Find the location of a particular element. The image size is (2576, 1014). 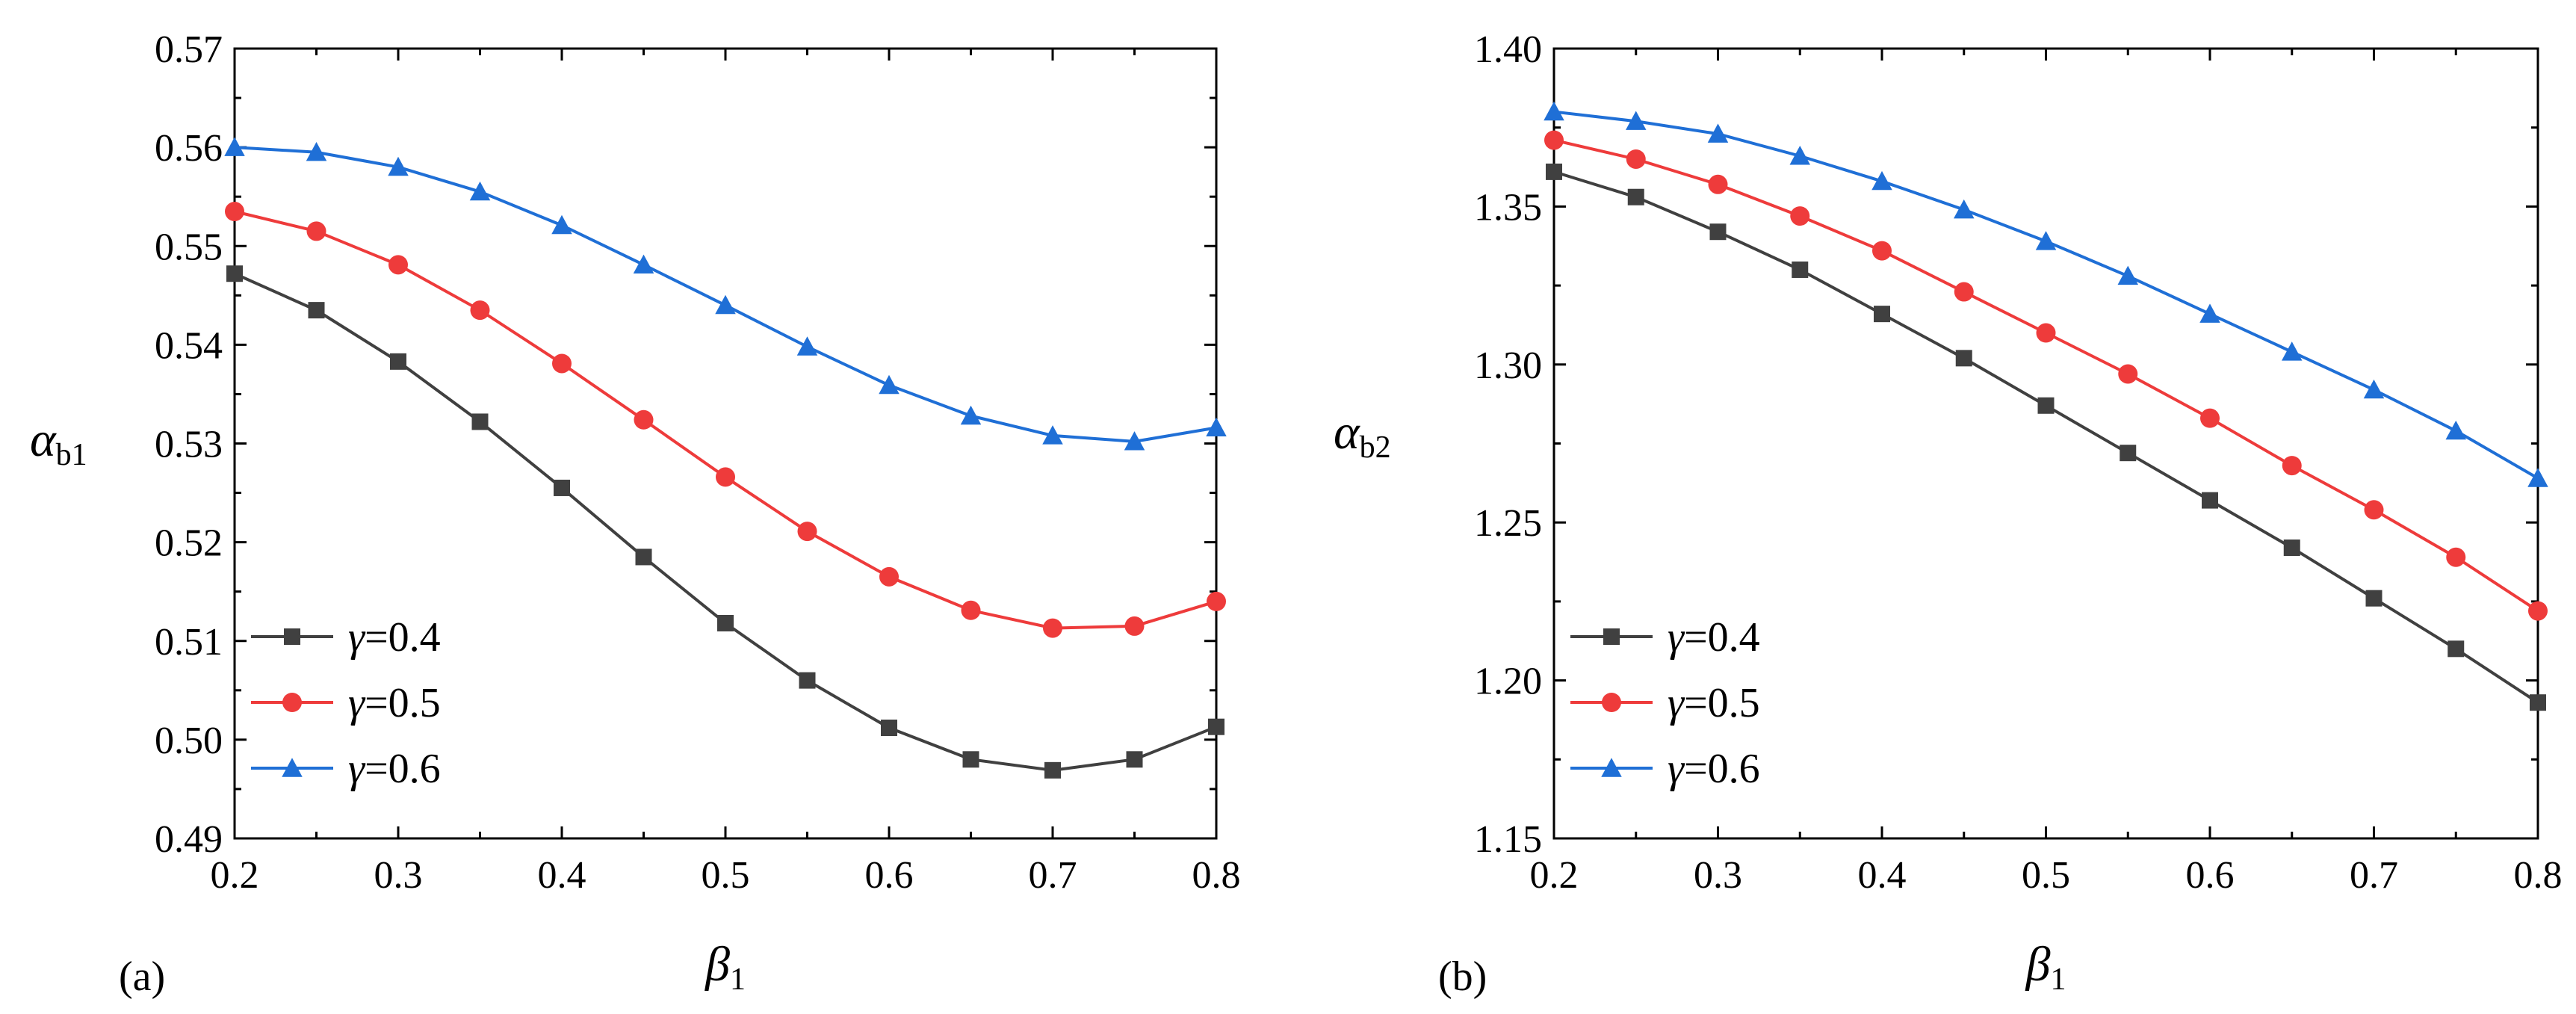

y-tick-label: 0.50 is located at coordinates (189, 741).